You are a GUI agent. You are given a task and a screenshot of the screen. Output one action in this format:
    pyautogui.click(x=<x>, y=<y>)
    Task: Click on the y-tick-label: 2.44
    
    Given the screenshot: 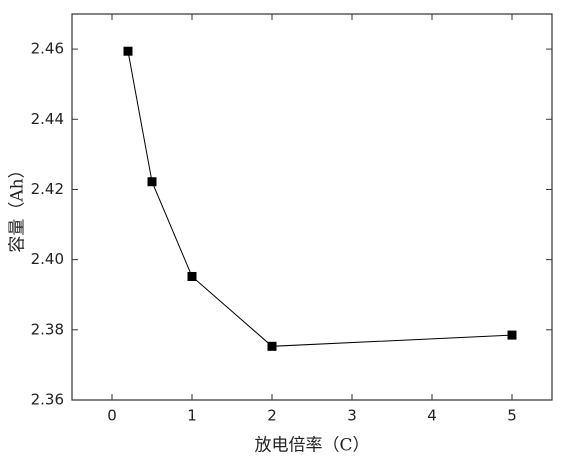 What is the action you would take?
    pyautogui.click(x=47, y=119)
    